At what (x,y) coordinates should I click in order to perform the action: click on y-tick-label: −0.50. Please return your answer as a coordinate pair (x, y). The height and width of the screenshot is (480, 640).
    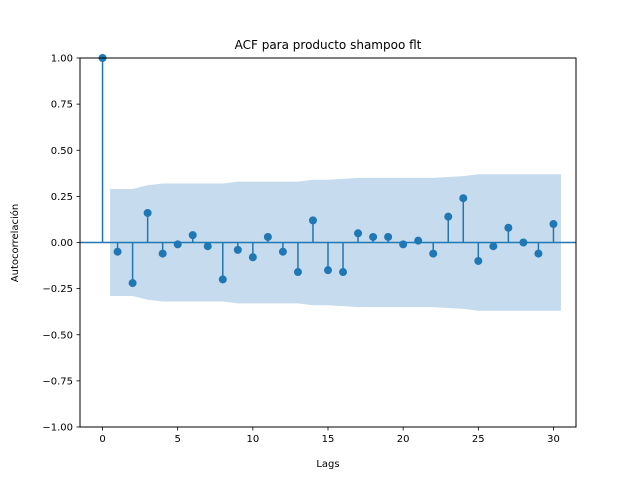
    Looking at the image, I should click on (57, 335).